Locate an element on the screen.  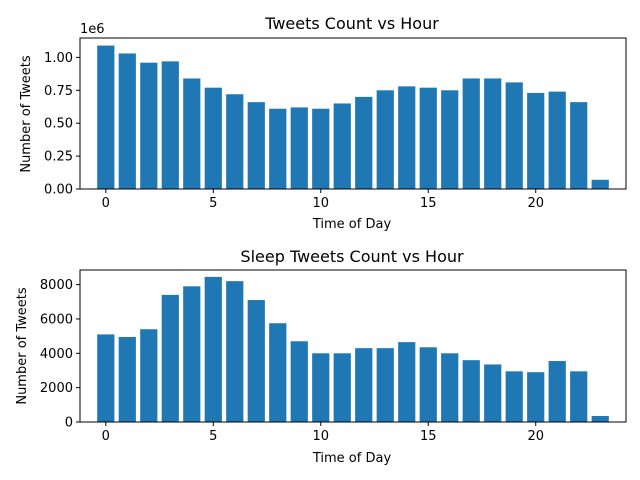
y-tick-label: 0 is located at coordinates (69, 423).